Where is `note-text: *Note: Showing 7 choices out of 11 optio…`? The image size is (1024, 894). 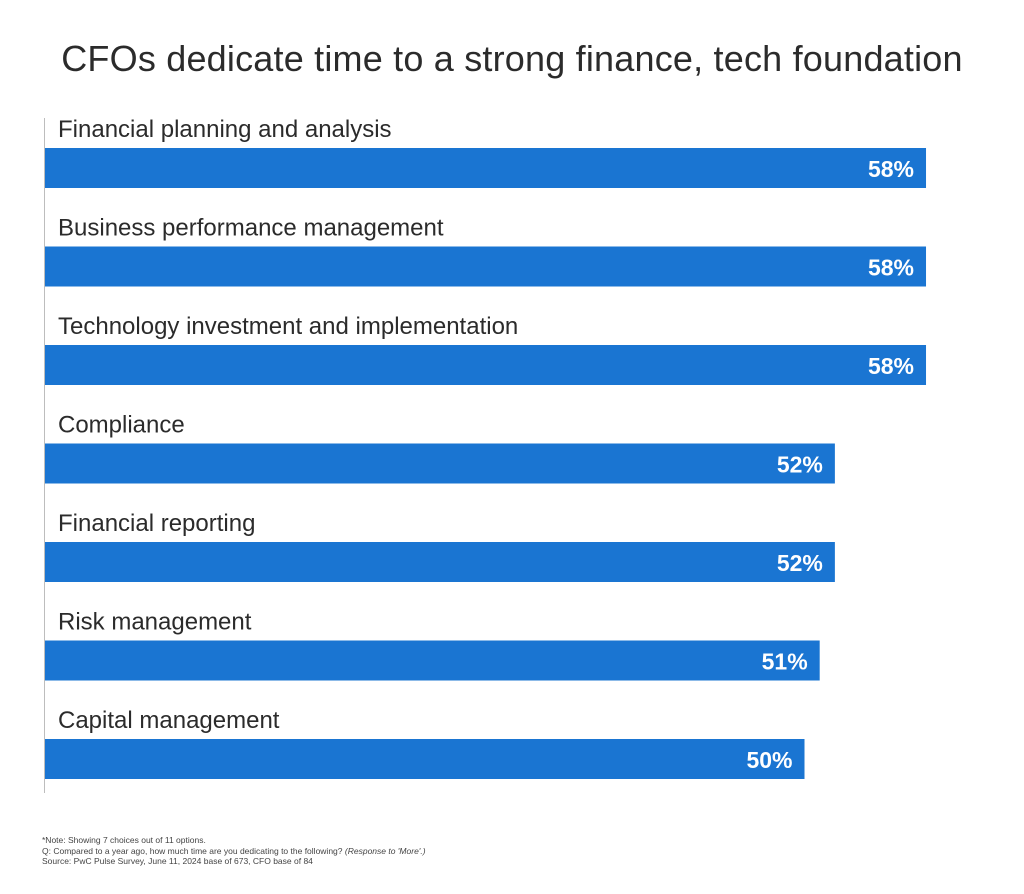
note-text: *Note: Showing 7 choices out of 11 optio… is located at coordinates (124, 840).